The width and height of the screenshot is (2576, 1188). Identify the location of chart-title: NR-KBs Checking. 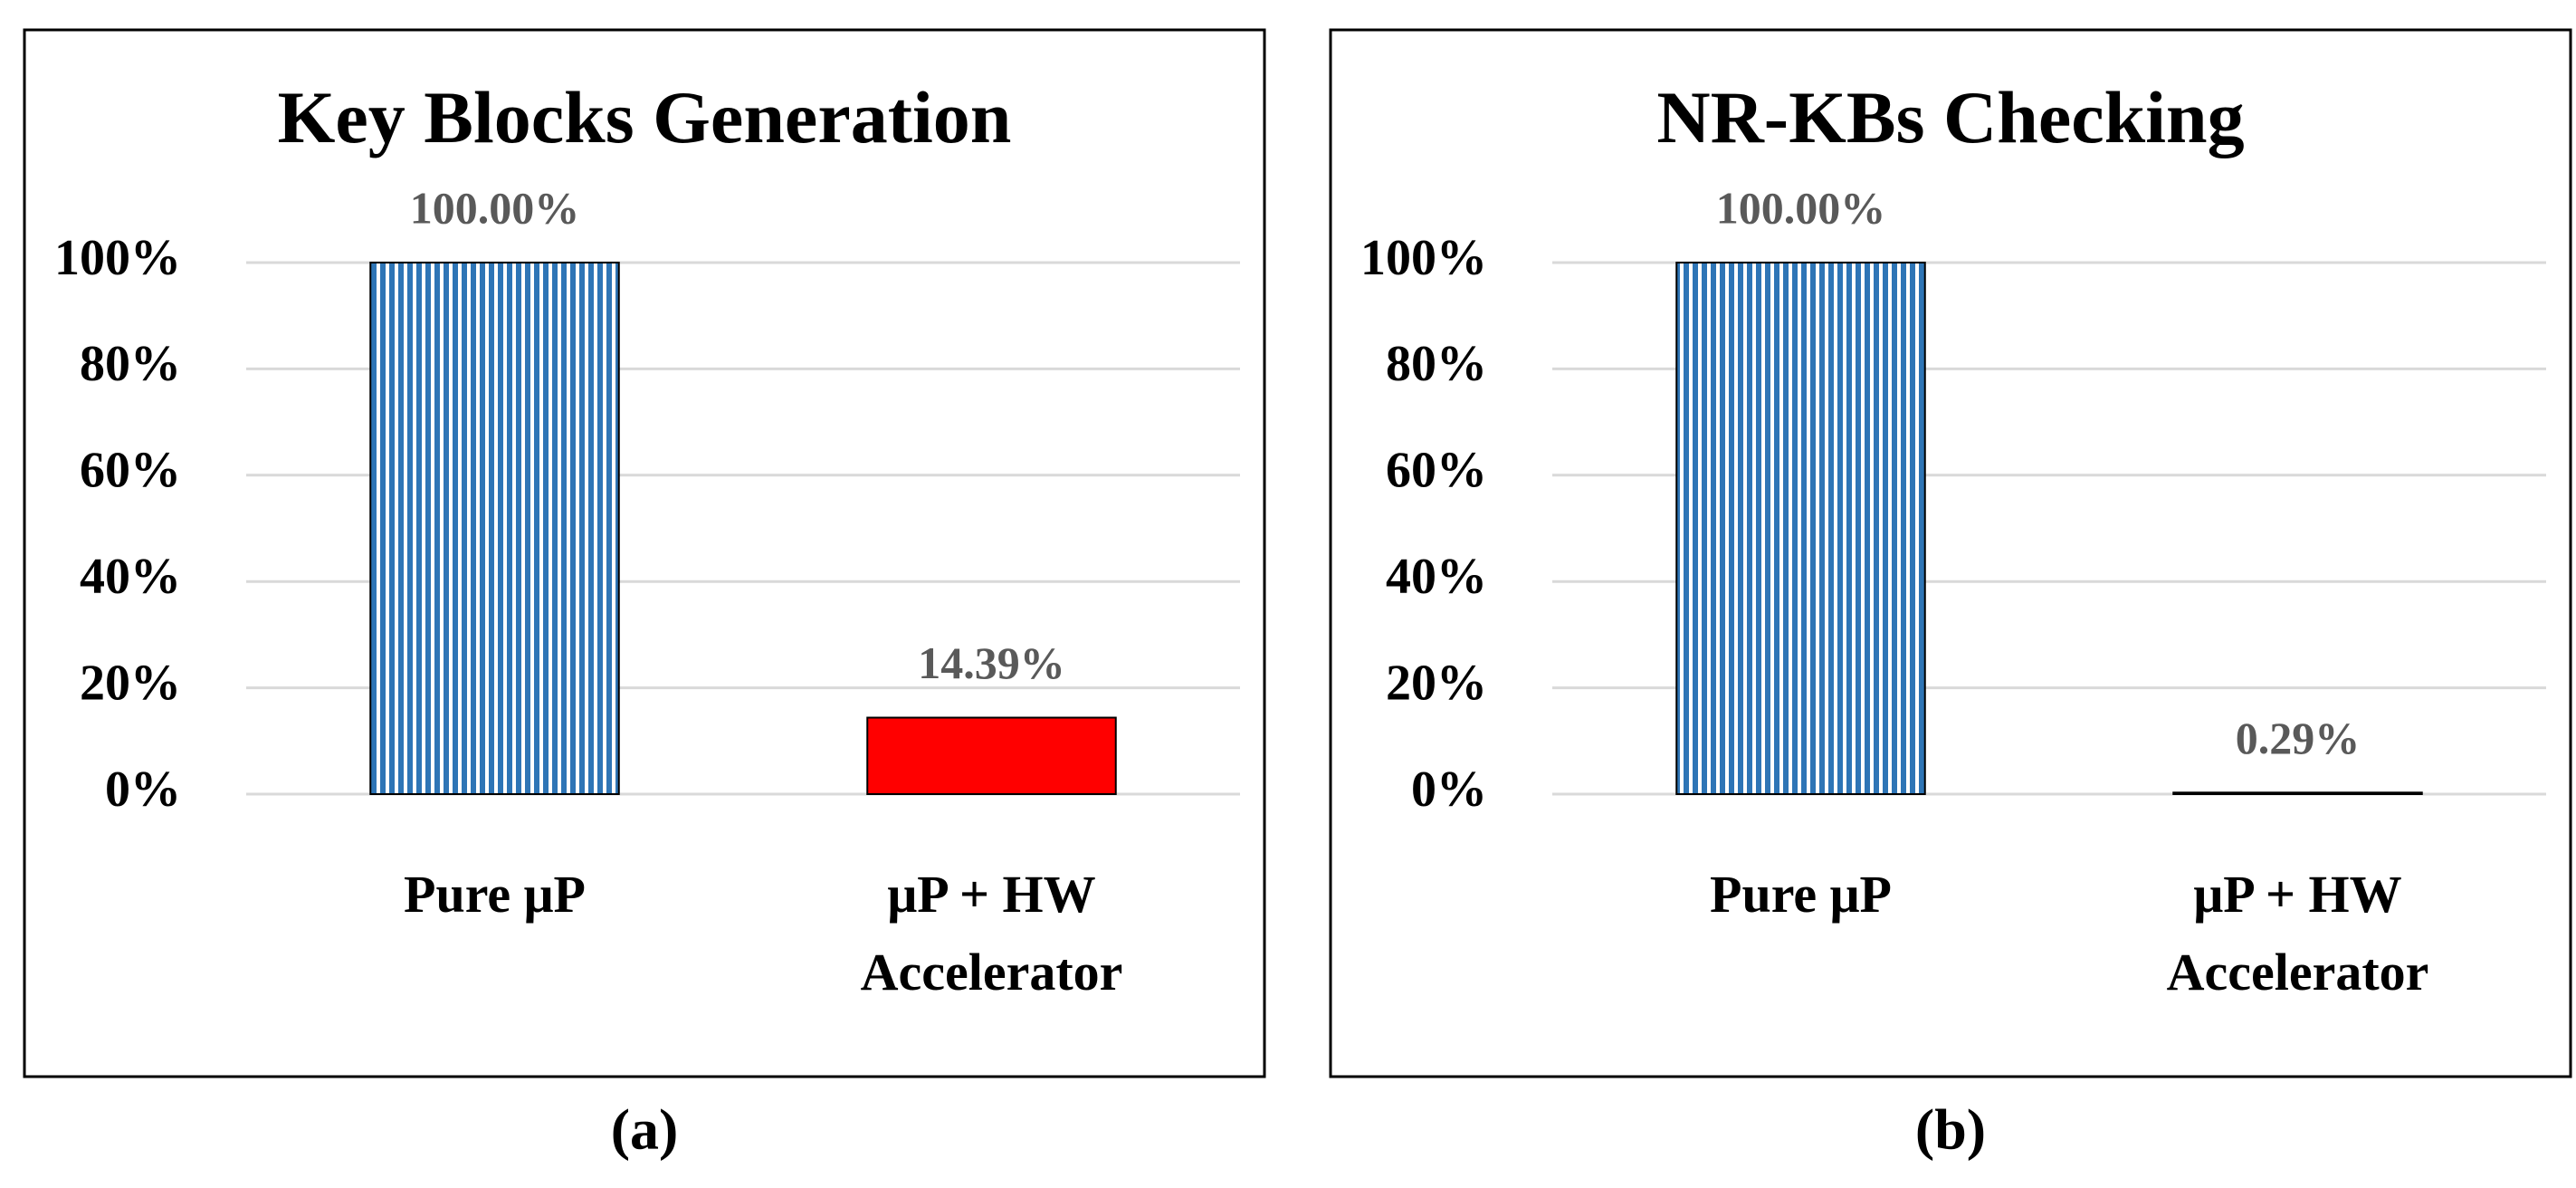
(1950, 117).